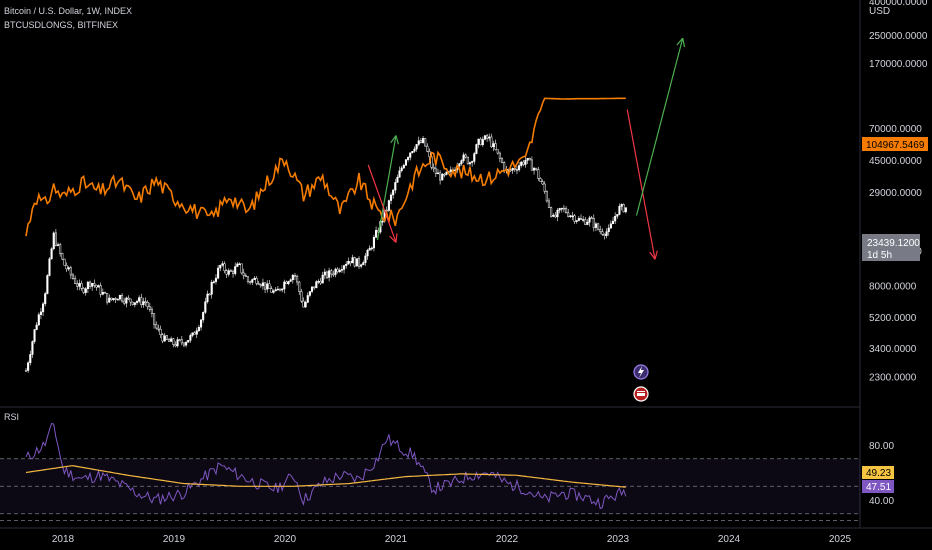 Image resolution: width=932 pixels, height=550 pixels. What do you see at coordinates (507, 539) in the screenshot?
I see `x-tick-4: 2022` at bounding box center [507, 539].